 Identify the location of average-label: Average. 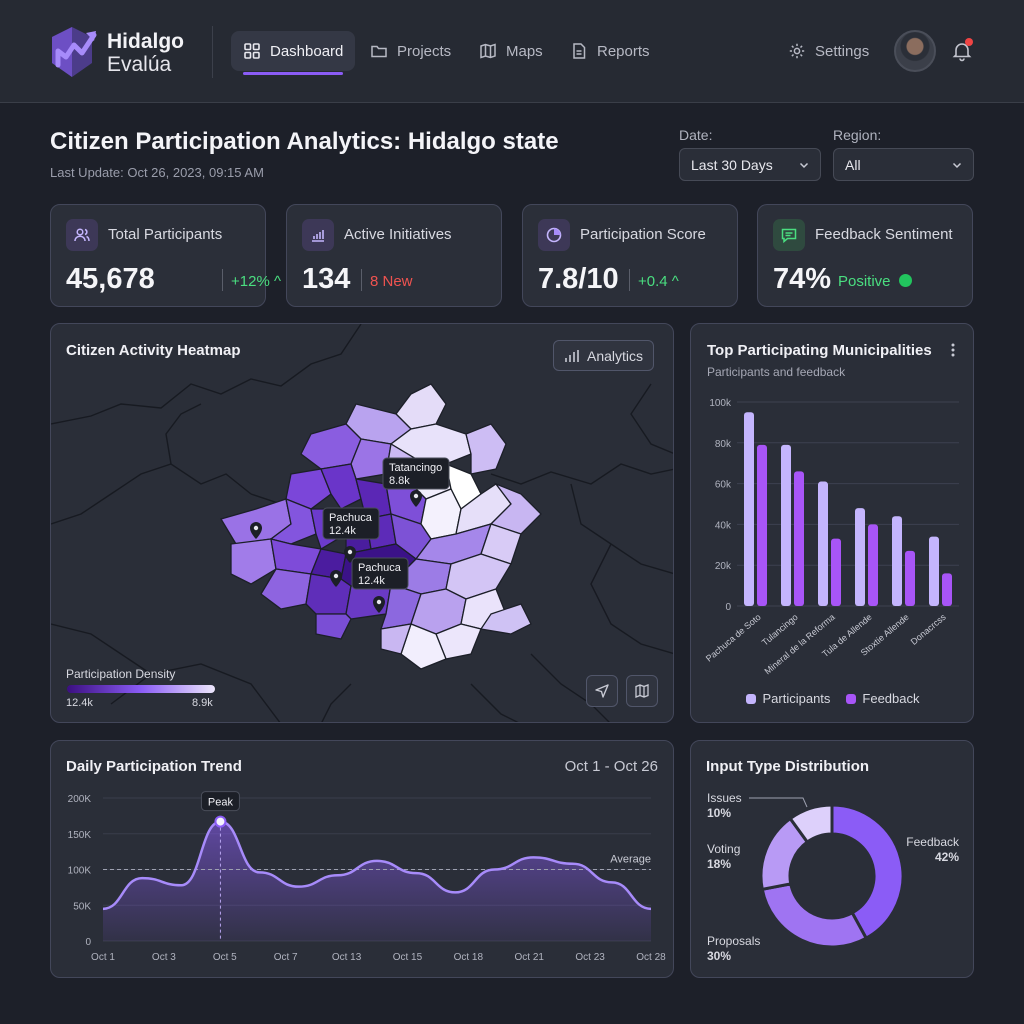
(630, 860).